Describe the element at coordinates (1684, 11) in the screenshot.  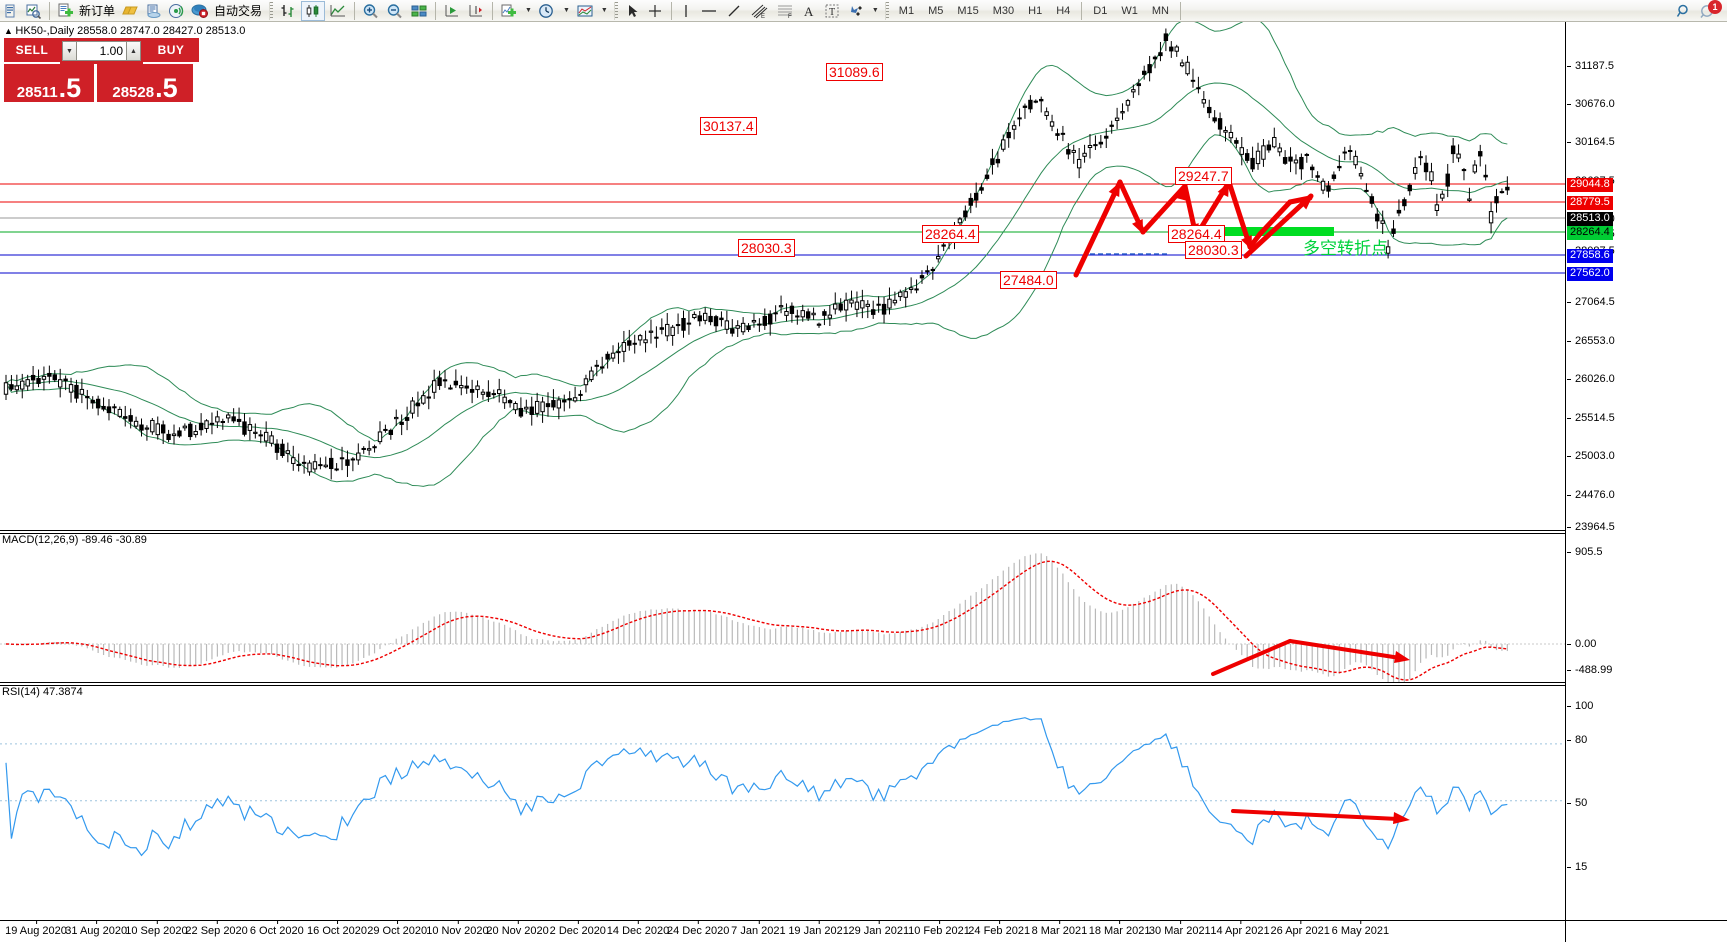
I see `search-icon` at that location.